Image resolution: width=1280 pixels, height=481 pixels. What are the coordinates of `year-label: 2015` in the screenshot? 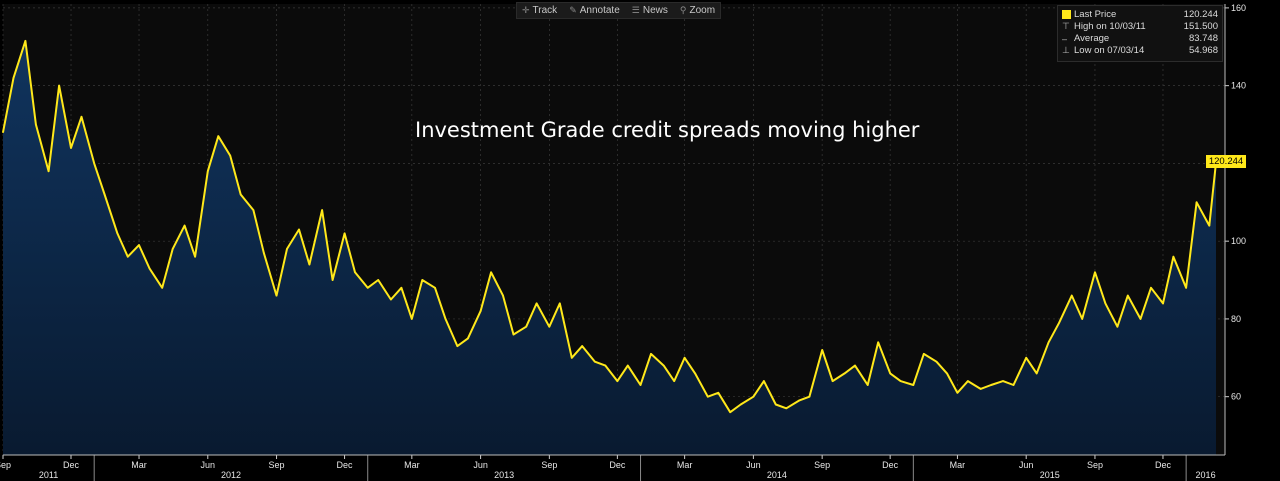 It's located at (1050, 475).